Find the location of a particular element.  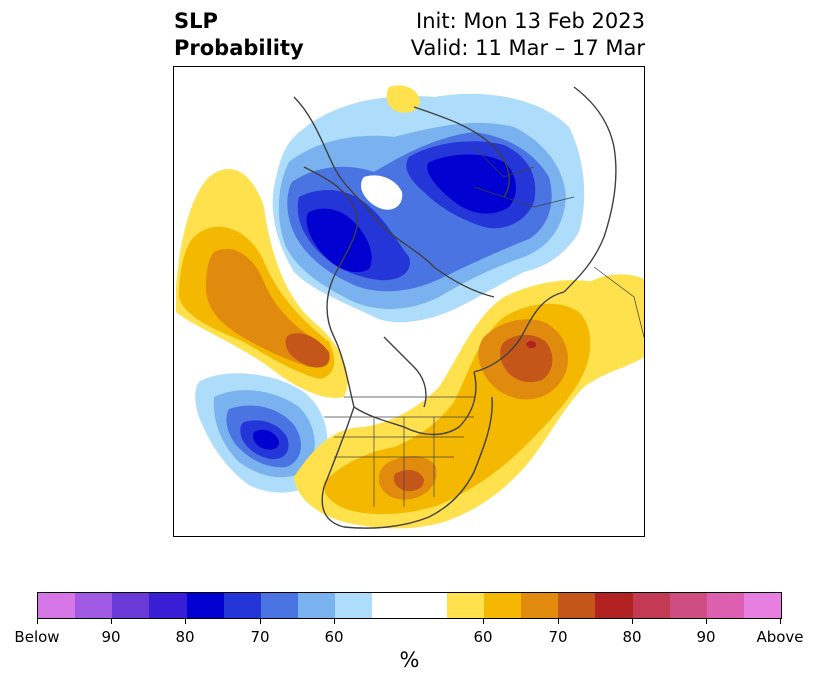

arctic-above-spot is located at coordinates (403, 99).